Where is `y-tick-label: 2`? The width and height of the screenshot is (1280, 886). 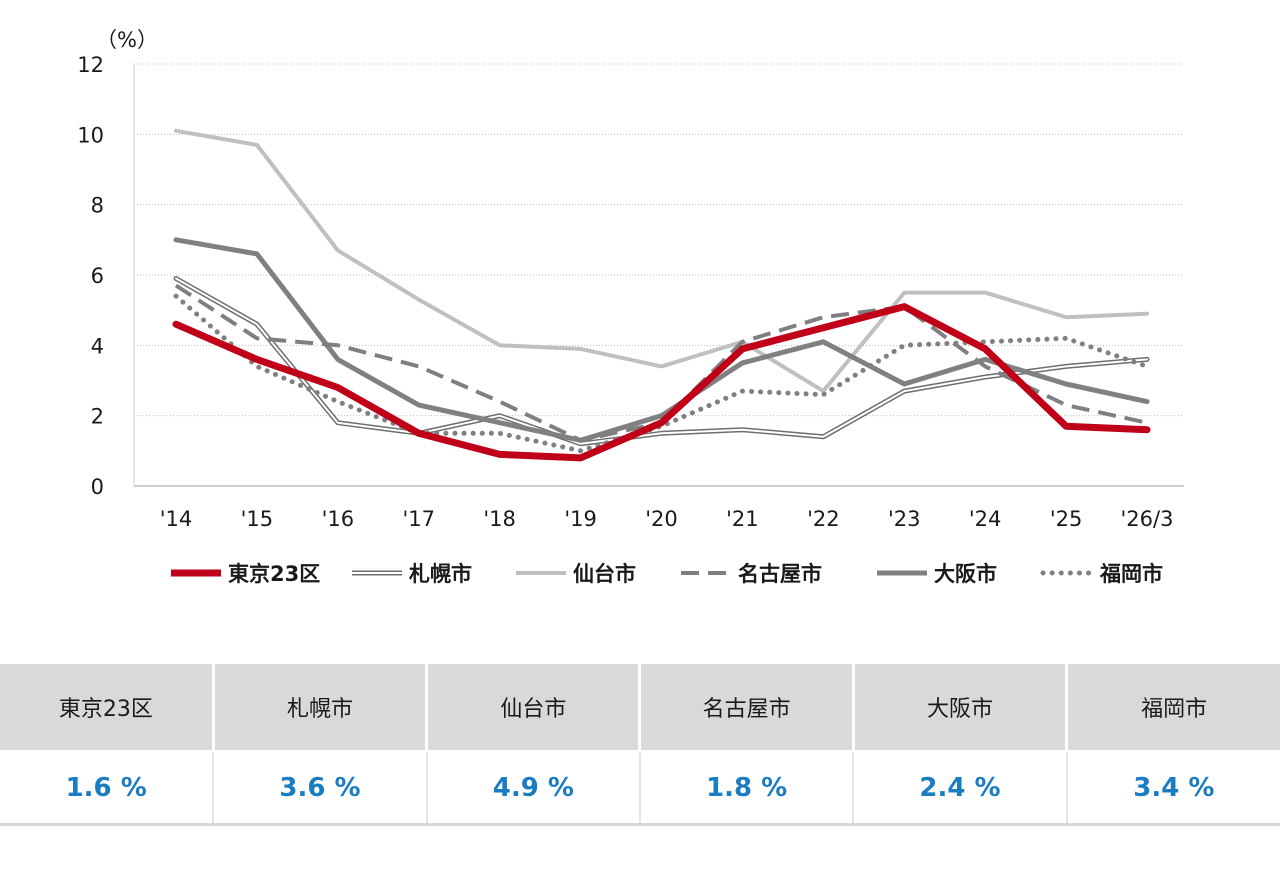 y-tick-label: 2 is located at coordinates (97, 417).